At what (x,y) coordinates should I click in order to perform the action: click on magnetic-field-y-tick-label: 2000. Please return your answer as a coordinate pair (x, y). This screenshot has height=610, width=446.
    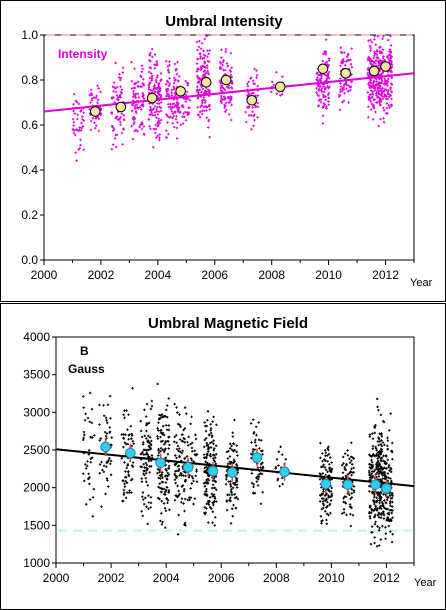
    Looking at the image, I should click on (36, 488).